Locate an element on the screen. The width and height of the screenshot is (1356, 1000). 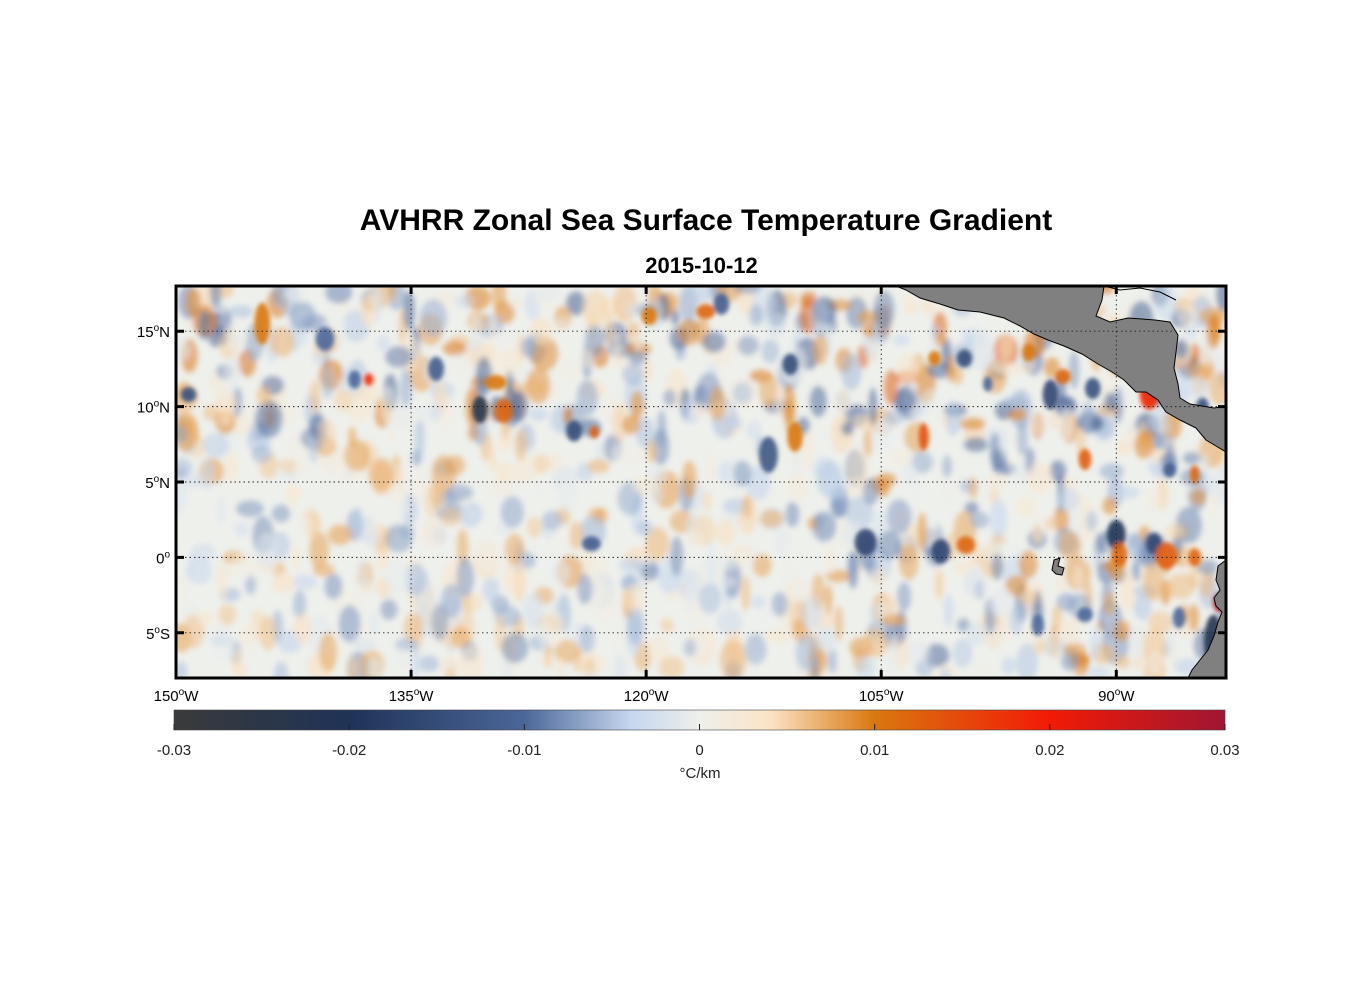
colorbar-tick-label: 0.02 is located at coordinates (1049, 750).